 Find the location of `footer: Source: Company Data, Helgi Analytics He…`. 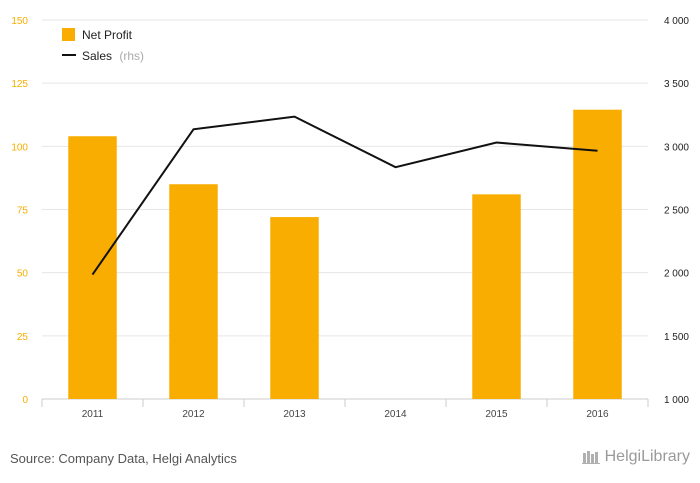

footer: Source: Company Data, Helgi Analytics He… is located at coordinates (350, 461).